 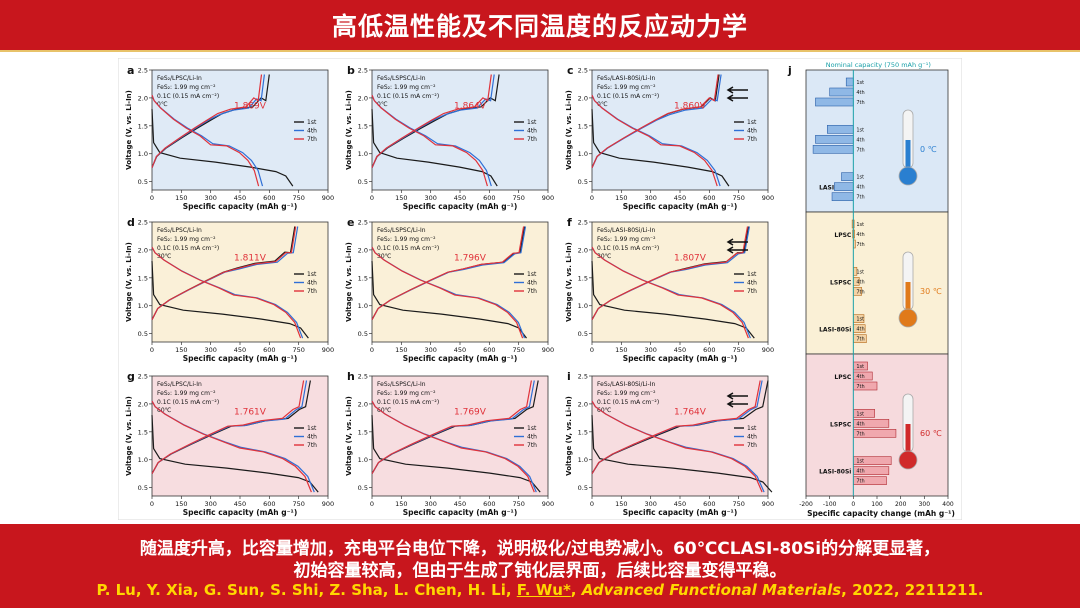 I want to click on series-1st-discharge, so click(x=673, y=300).